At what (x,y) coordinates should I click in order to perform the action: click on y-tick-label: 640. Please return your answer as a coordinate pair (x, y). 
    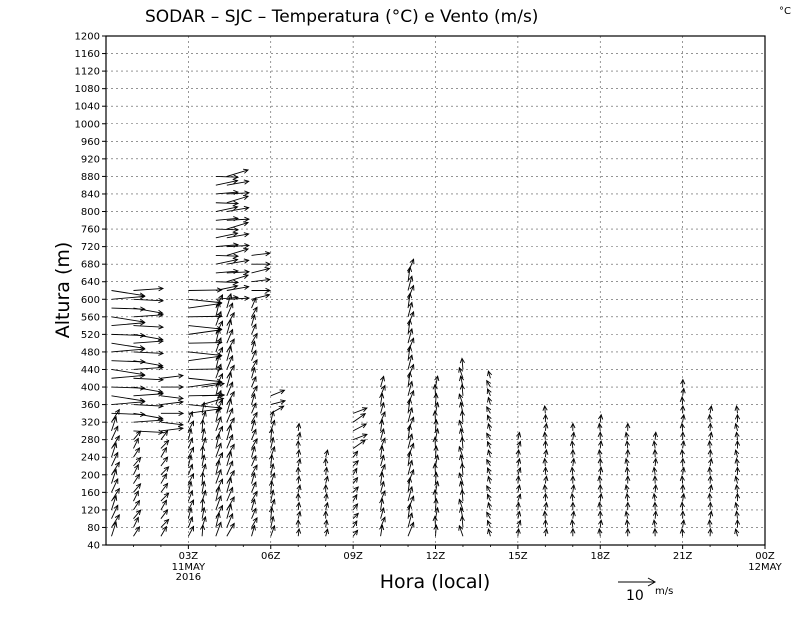
    Looking at the image, I should click on (90, 282).